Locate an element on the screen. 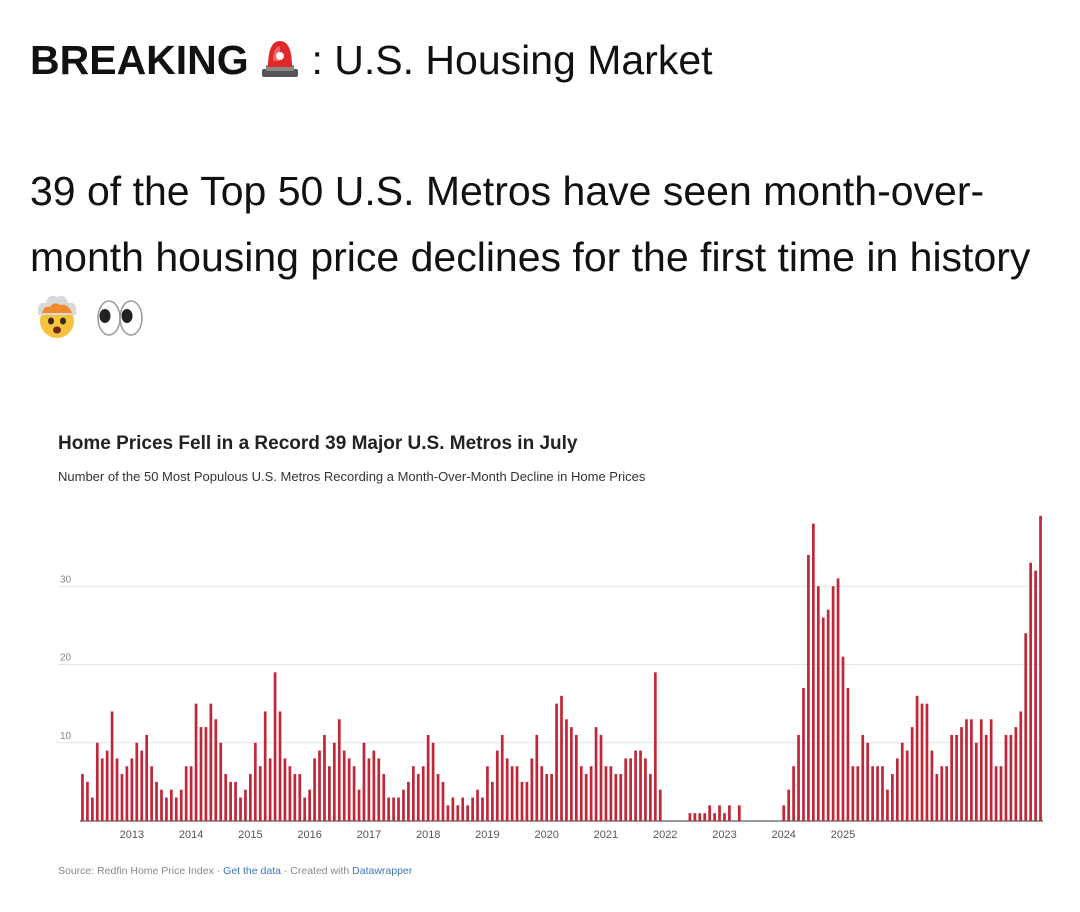 The width and height of the screenshot is (1080, 912). x-tick-label: 2019 is located at coordinates (487, 835).